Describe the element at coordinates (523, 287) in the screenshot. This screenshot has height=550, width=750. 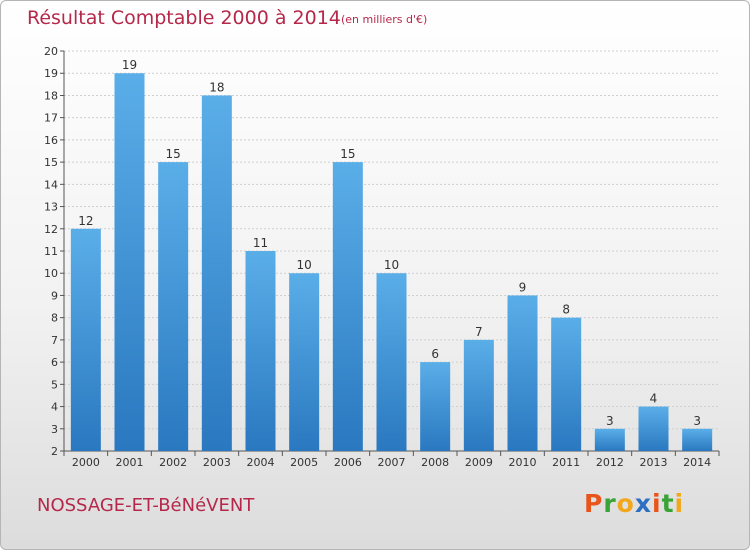
I see `value-label: 9` at that location.